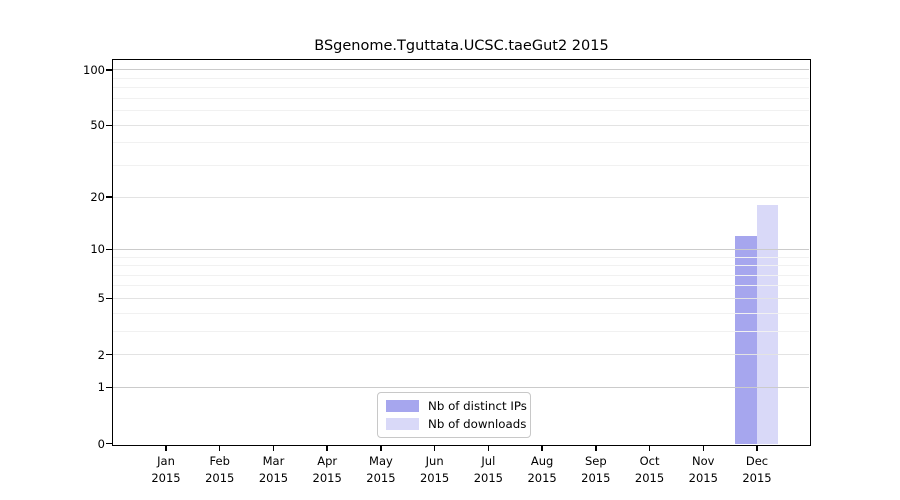  What do you see at coordinates (327, 470) in the screenshot?
I see `x-tick-label: Apr 2015` at bounding box center [327, 470].